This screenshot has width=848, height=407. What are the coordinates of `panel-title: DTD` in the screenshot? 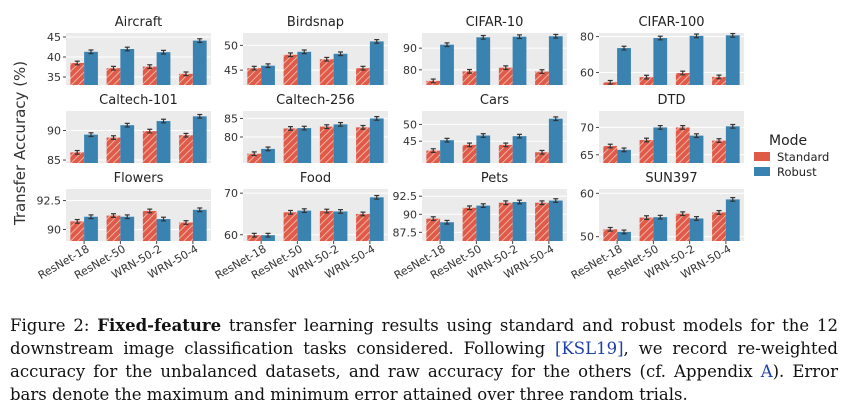 It's located at (672, 100).